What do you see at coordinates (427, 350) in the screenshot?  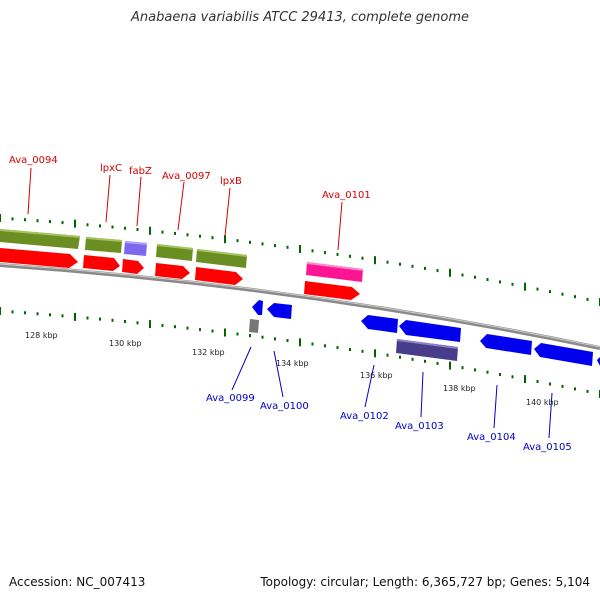 I see `gene-block-ava0103-dark` at bounding box center [427, 350].